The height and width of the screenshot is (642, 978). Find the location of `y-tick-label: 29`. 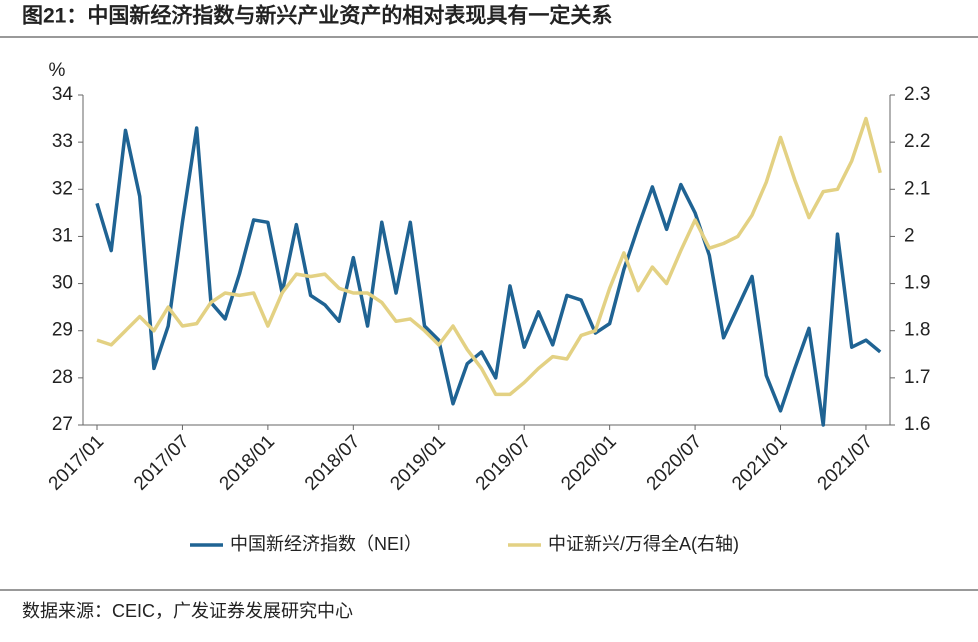

y-tick-label: 29 is located at coordinates (62, 330).